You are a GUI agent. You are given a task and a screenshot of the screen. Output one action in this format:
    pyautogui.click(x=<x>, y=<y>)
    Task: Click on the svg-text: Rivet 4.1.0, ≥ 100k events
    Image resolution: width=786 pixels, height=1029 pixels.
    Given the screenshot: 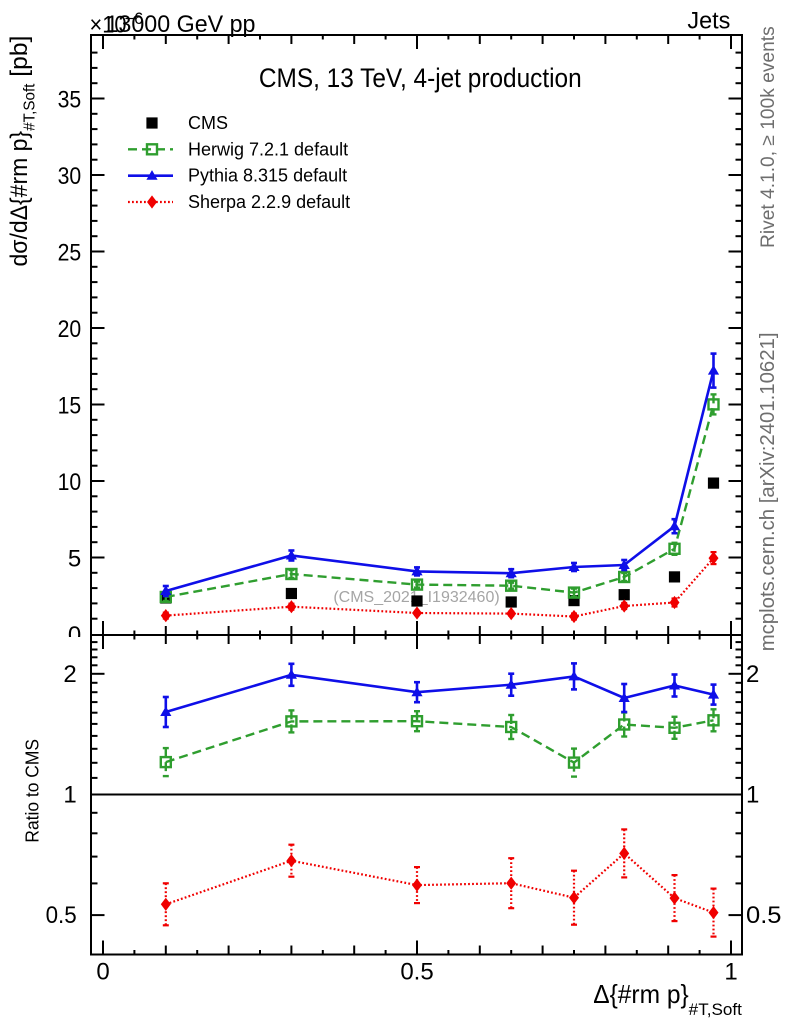 What is the action you would take?
    pyautogui.click(x=768, y=137)
    